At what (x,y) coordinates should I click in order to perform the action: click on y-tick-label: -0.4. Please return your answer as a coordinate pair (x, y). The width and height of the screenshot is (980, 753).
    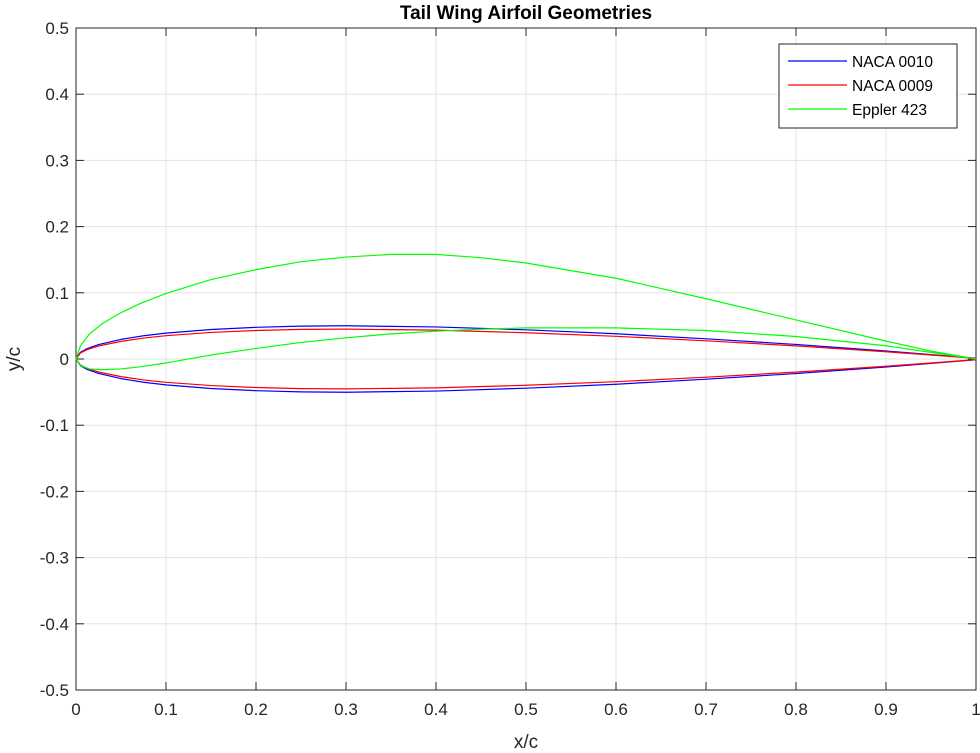
    Looking at the image, I should click on (54, 624).